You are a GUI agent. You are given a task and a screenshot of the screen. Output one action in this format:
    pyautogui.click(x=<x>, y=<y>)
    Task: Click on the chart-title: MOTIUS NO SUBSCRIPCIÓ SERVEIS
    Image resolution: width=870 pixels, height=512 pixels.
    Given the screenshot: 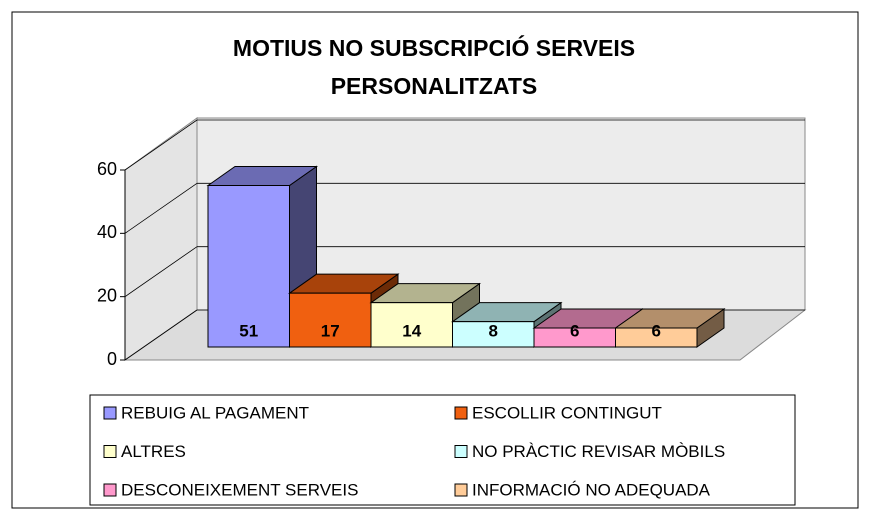 What is the action you would take?
    pyautogui.click(x=434, y=47)
    